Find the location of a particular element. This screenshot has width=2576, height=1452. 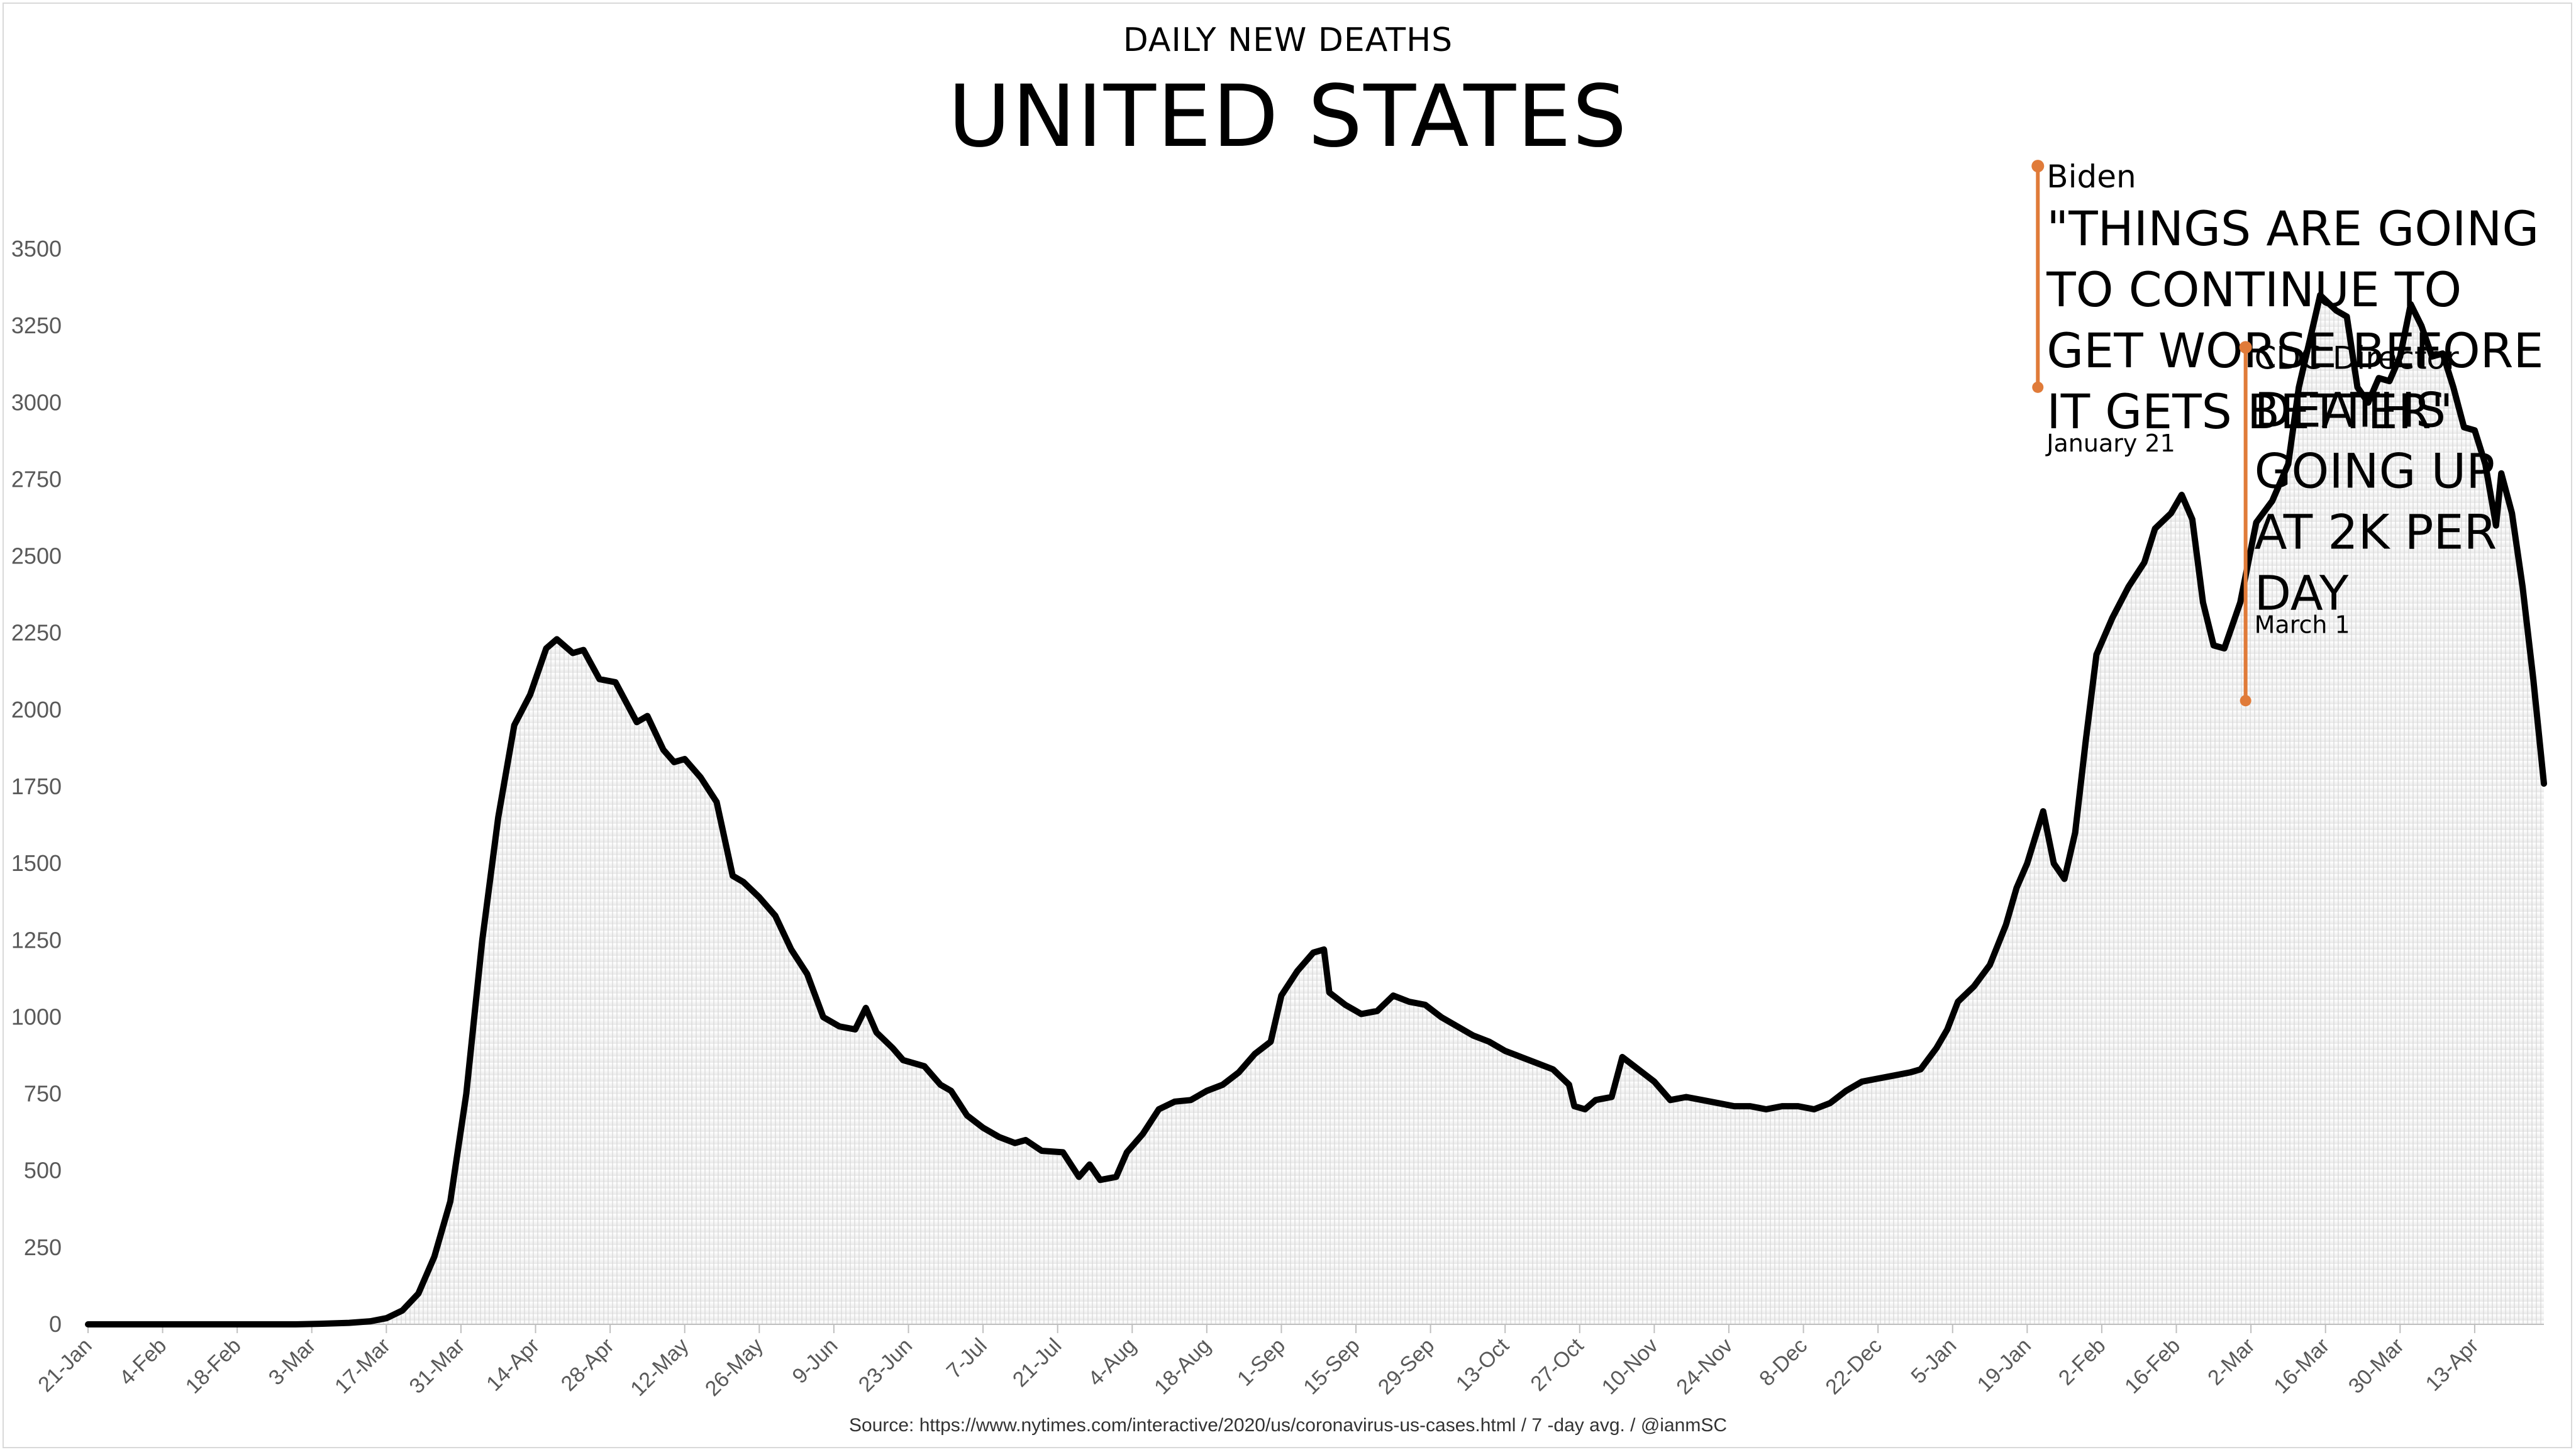

x-tick-label: 21-Jan is located at coordinates (64, 1365).